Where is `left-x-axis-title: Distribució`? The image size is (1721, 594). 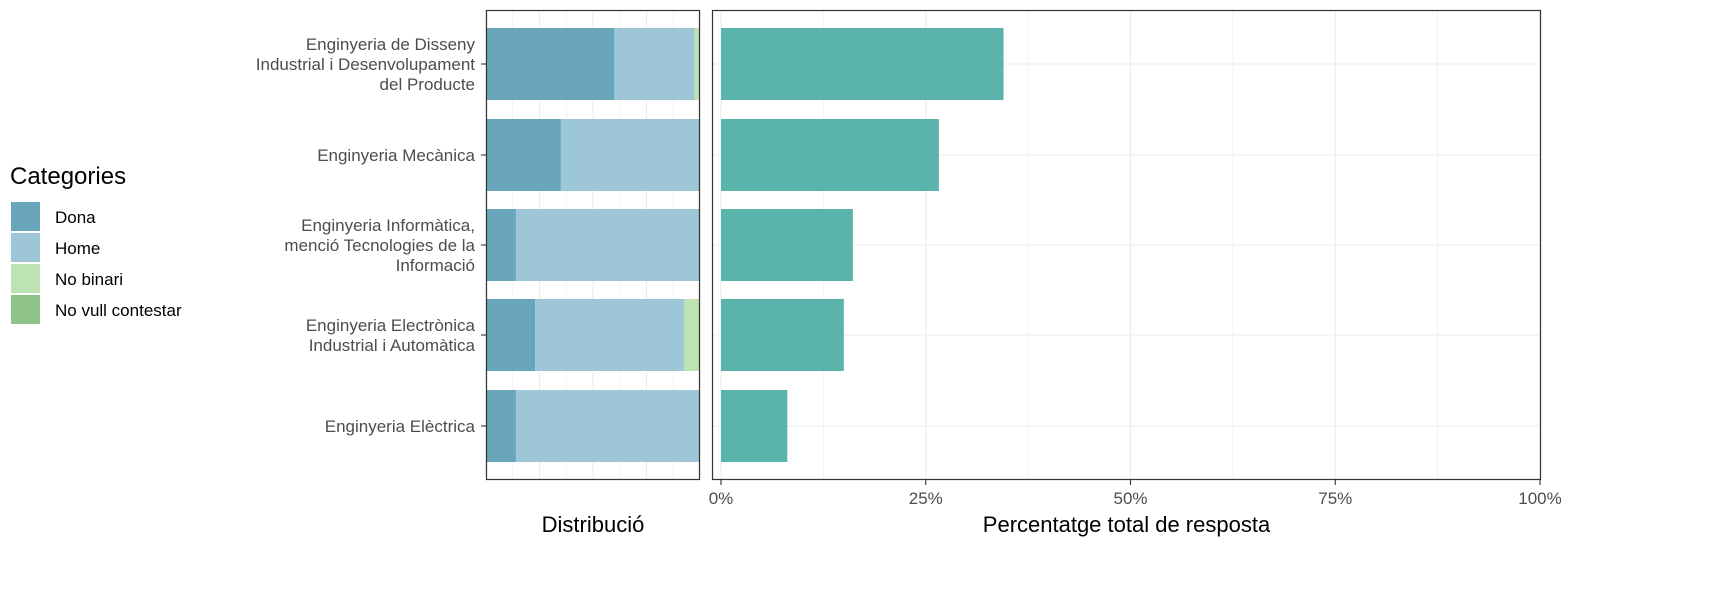 left-x-axis-title: Distribució is located at coordinates (593, 524).